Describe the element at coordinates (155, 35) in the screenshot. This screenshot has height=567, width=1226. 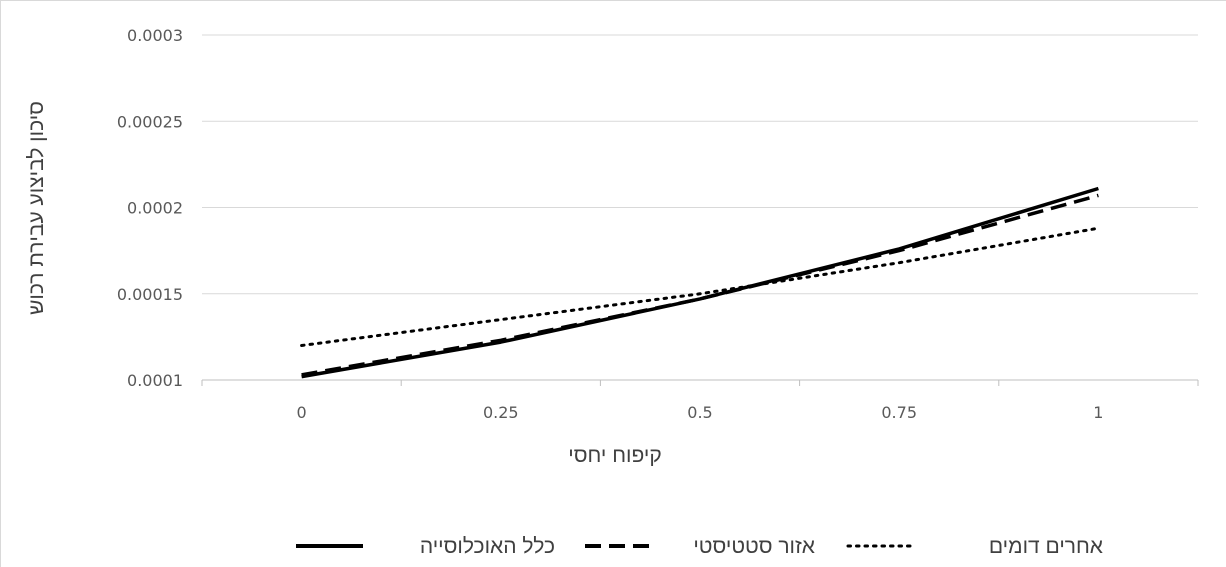
I see `y-tick-label: 0.0003` at that location.